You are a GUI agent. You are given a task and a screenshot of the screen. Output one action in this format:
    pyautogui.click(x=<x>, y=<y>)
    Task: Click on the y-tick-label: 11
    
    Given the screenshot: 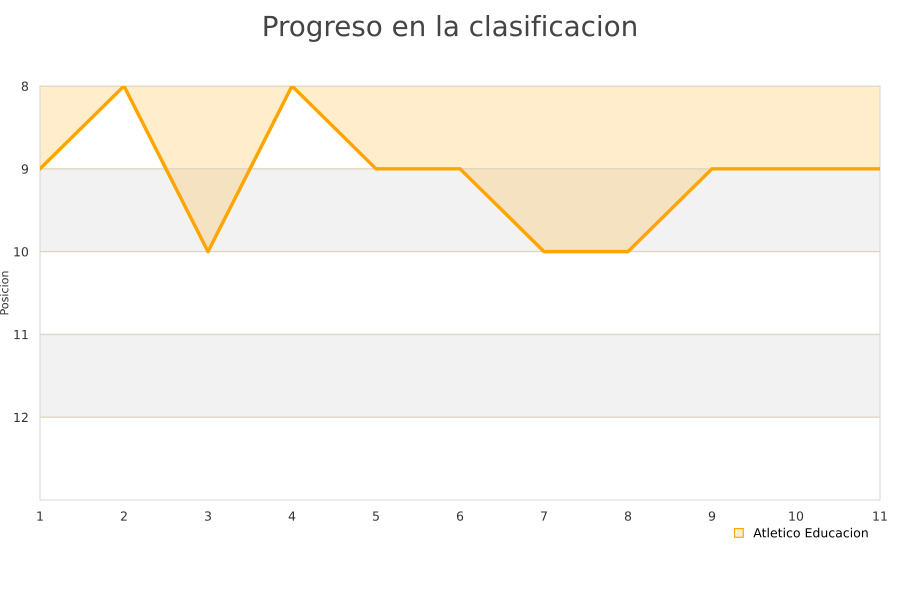 What is the action you would take?
    pyautogui.click(x=21, y=335)
    